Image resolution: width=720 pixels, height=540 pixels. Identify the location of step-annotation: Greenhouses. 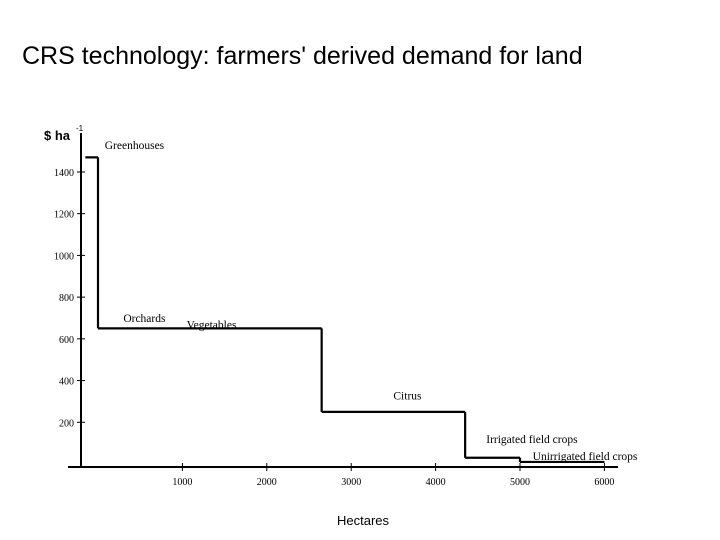
(135, 146).